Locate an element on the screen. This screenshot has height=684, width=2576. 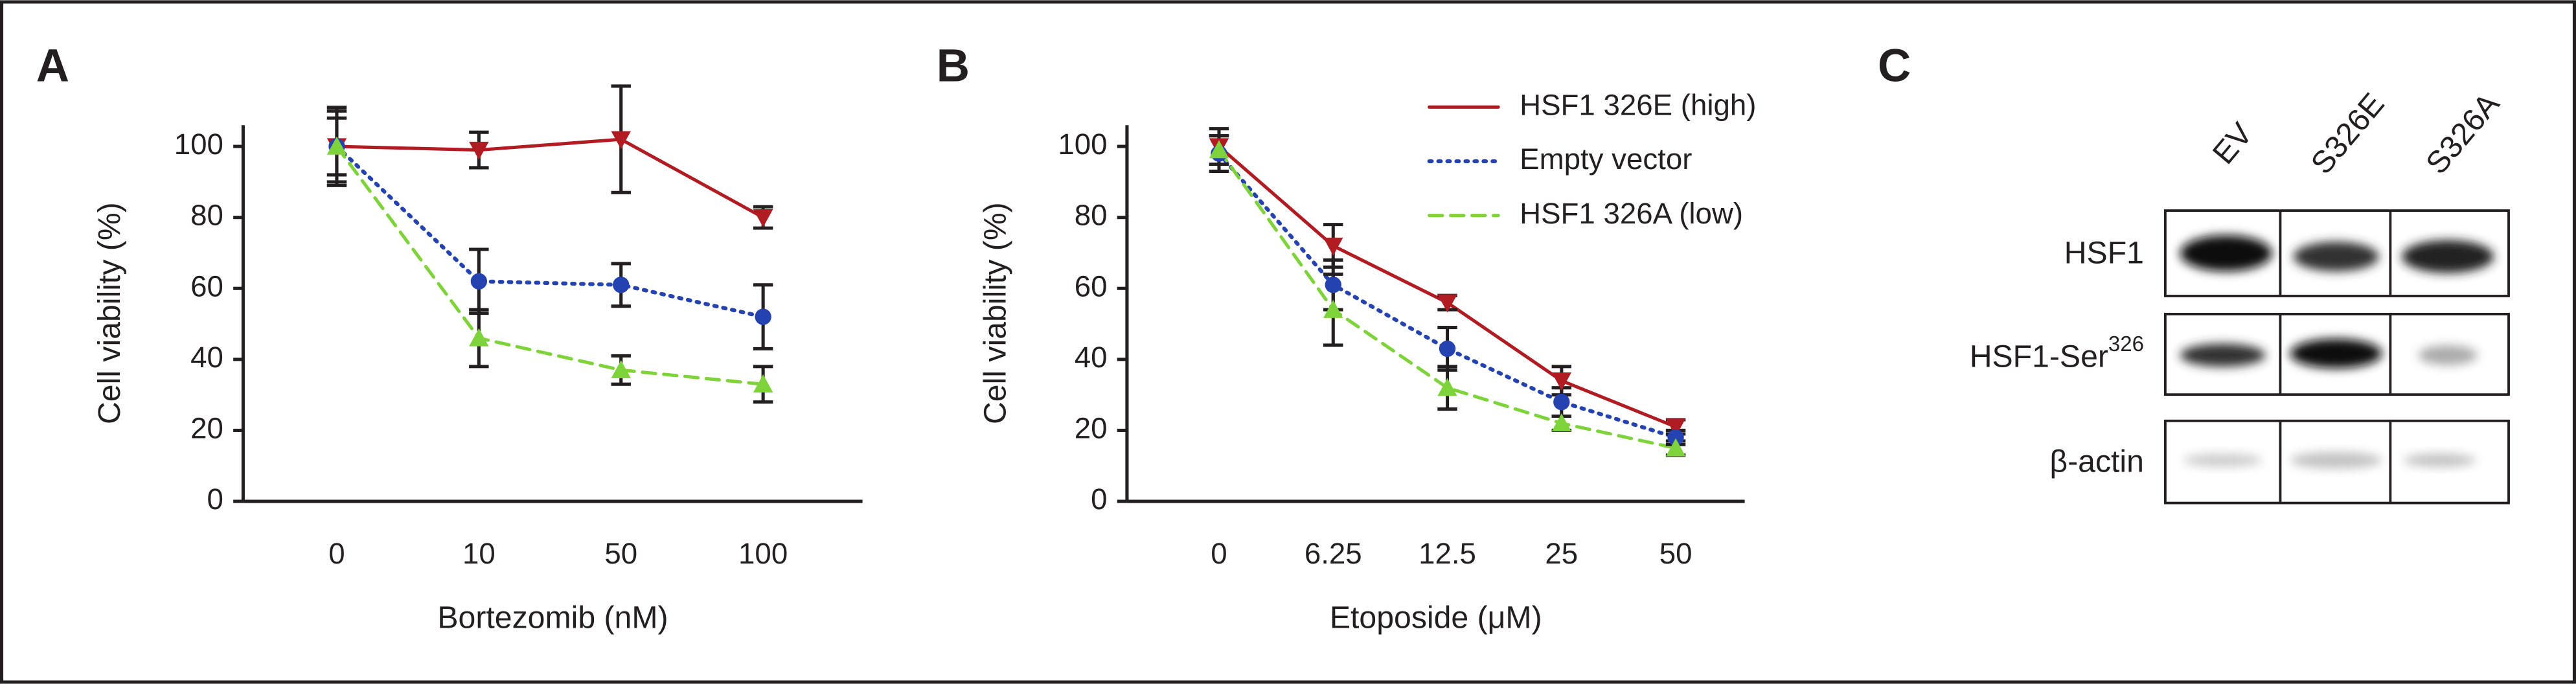
row-label: β-actin is located at coordinates (2097, 461).